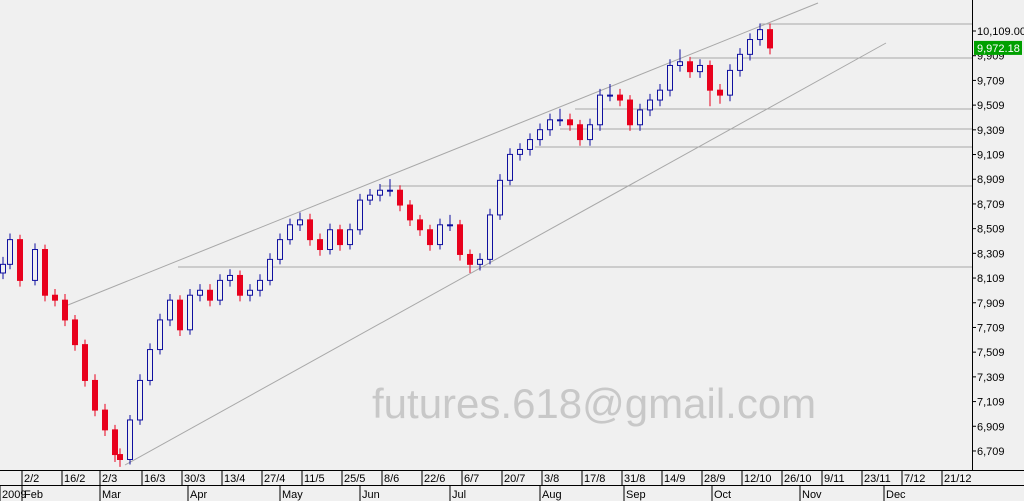  Describe the element at coordinates (991, 279) in the screenshot. I see `y-tick-label: 8,109` at that location.